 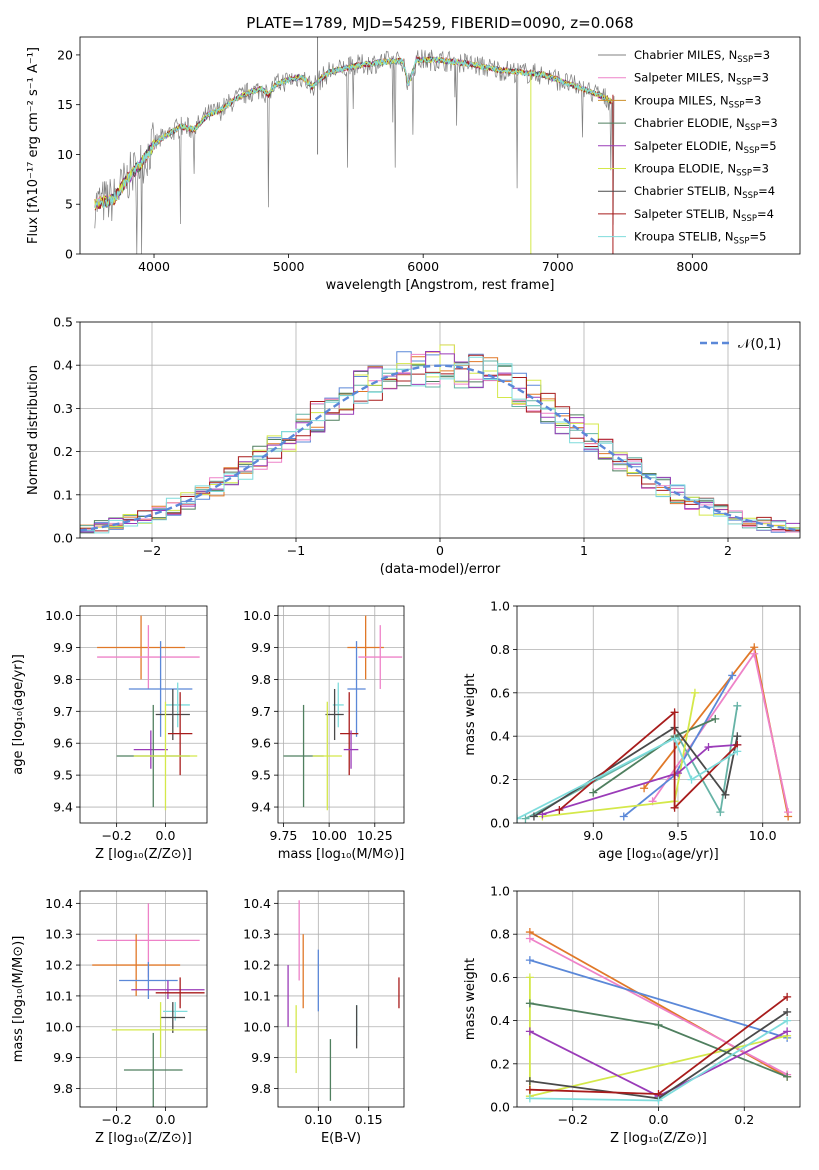 What do you see at coordinates (63, 807) in the screenshot?
I see `y-tick-label: 9.4` at bounding box center [63, 807].